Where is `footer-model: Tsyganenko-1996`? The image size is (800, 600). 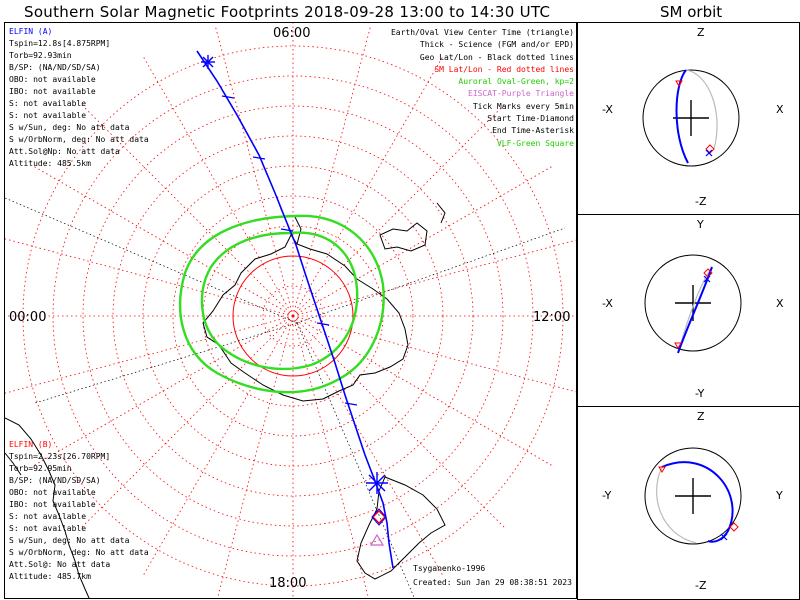 footer-model: Tsyganenko-1996 is located at coordinates (449, 568).